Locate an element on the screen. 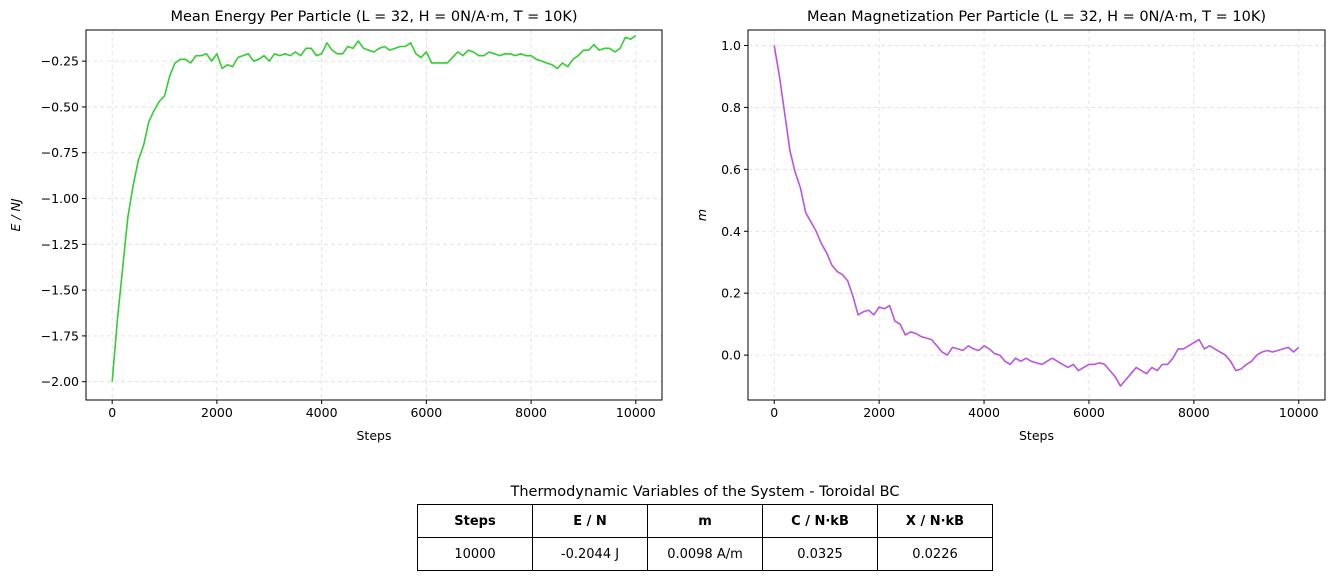 The width and height of the screenshot is (1334, 581). header-heat-capacity: C / N·kB is located at coordinates (820, 521).